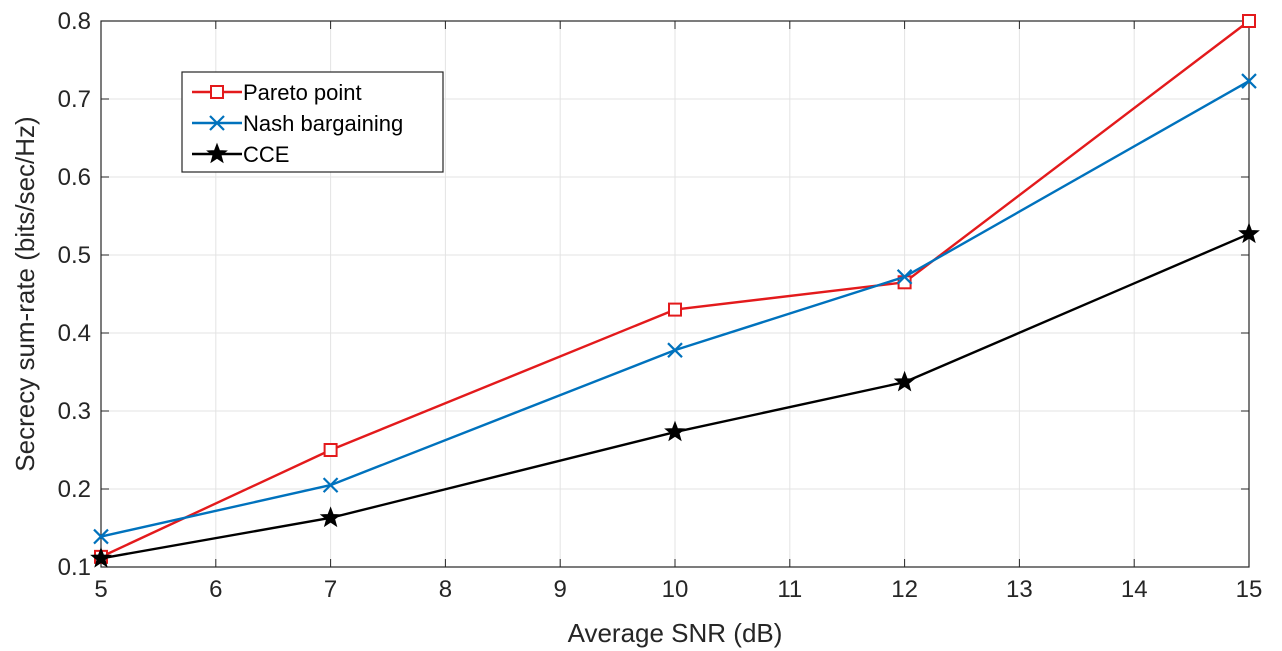  What do you see at coordinates (1134, 589) in the screenshot?
I see `x-tick-label: 14` at bounding box center [1134, 589].